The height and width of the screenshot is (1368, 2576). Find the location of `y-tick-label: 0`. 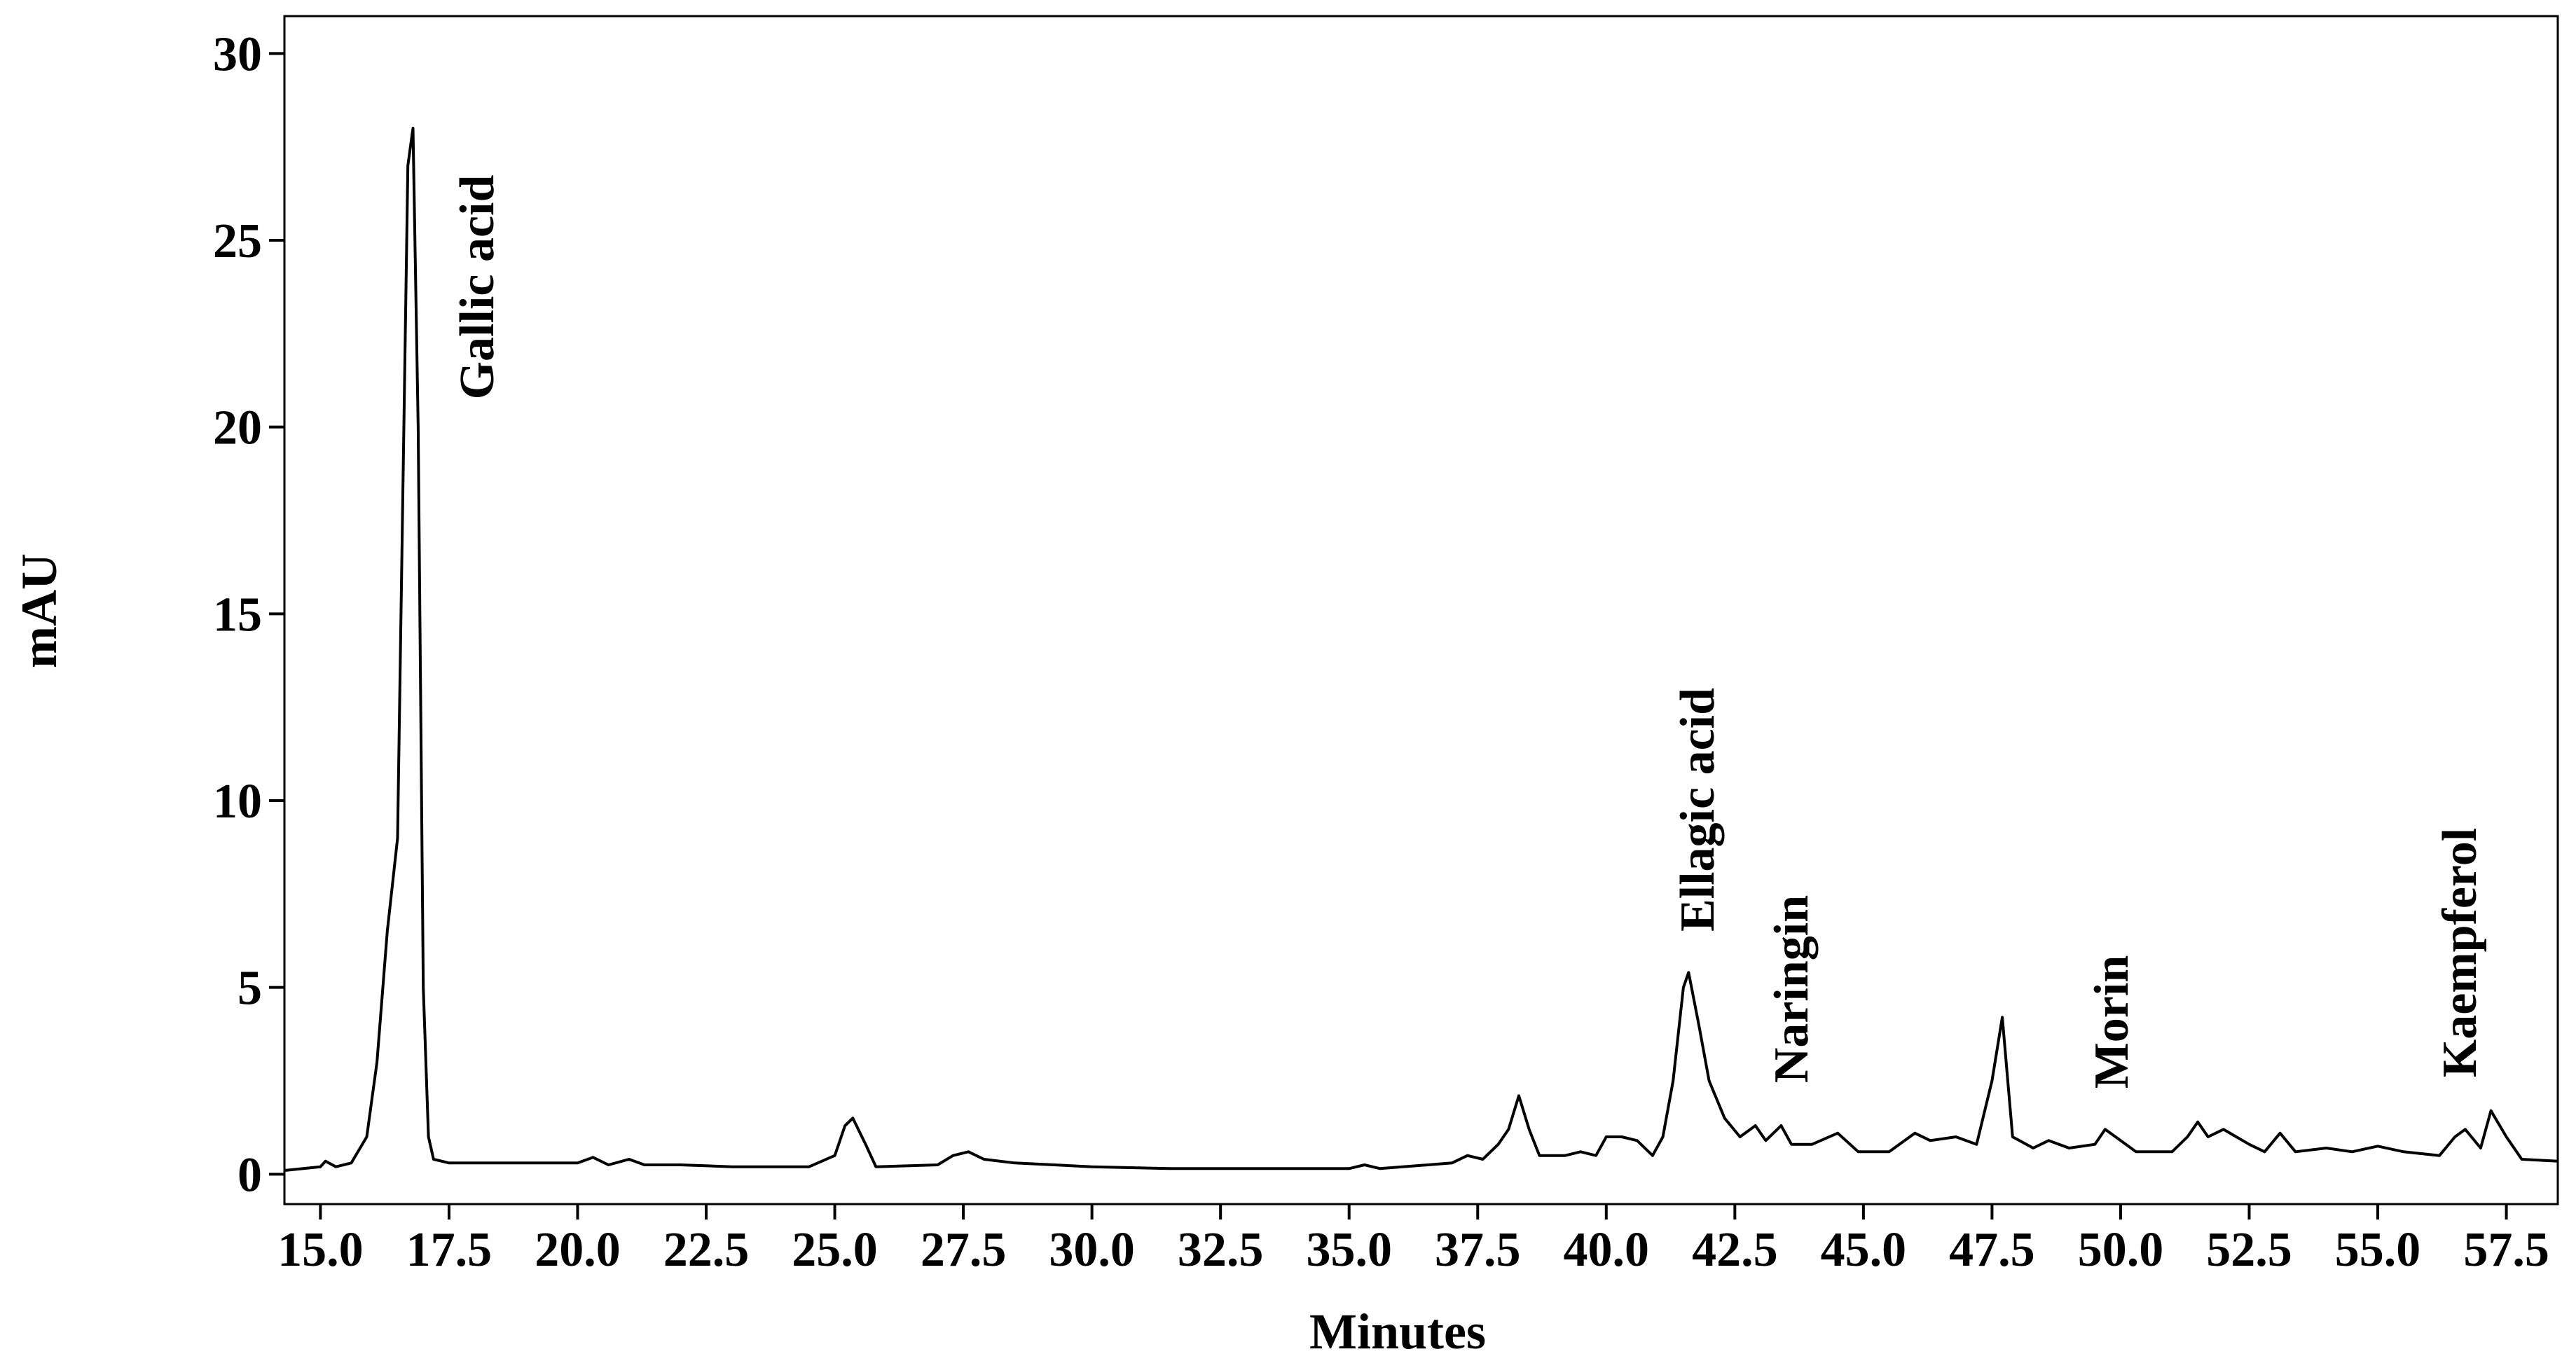

y-tick-label: 0 is located at coordinates (249, 1175).